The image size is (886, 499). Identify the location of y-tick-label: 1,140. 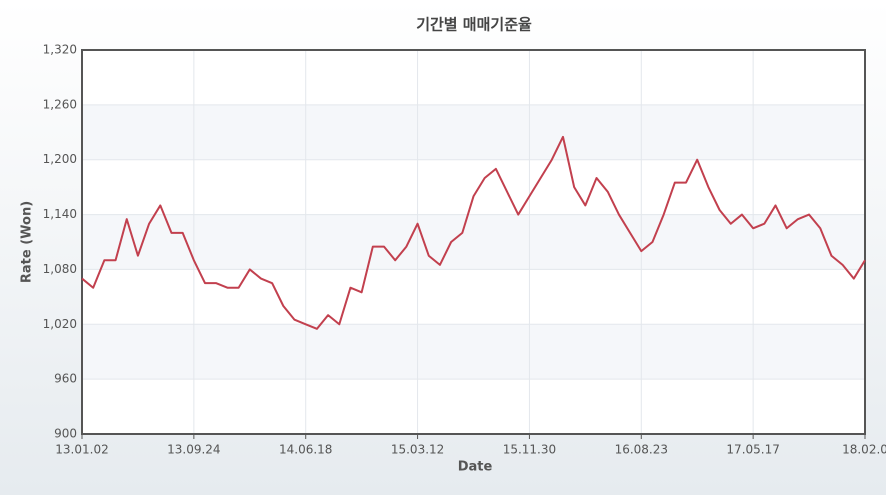
(60, 214).